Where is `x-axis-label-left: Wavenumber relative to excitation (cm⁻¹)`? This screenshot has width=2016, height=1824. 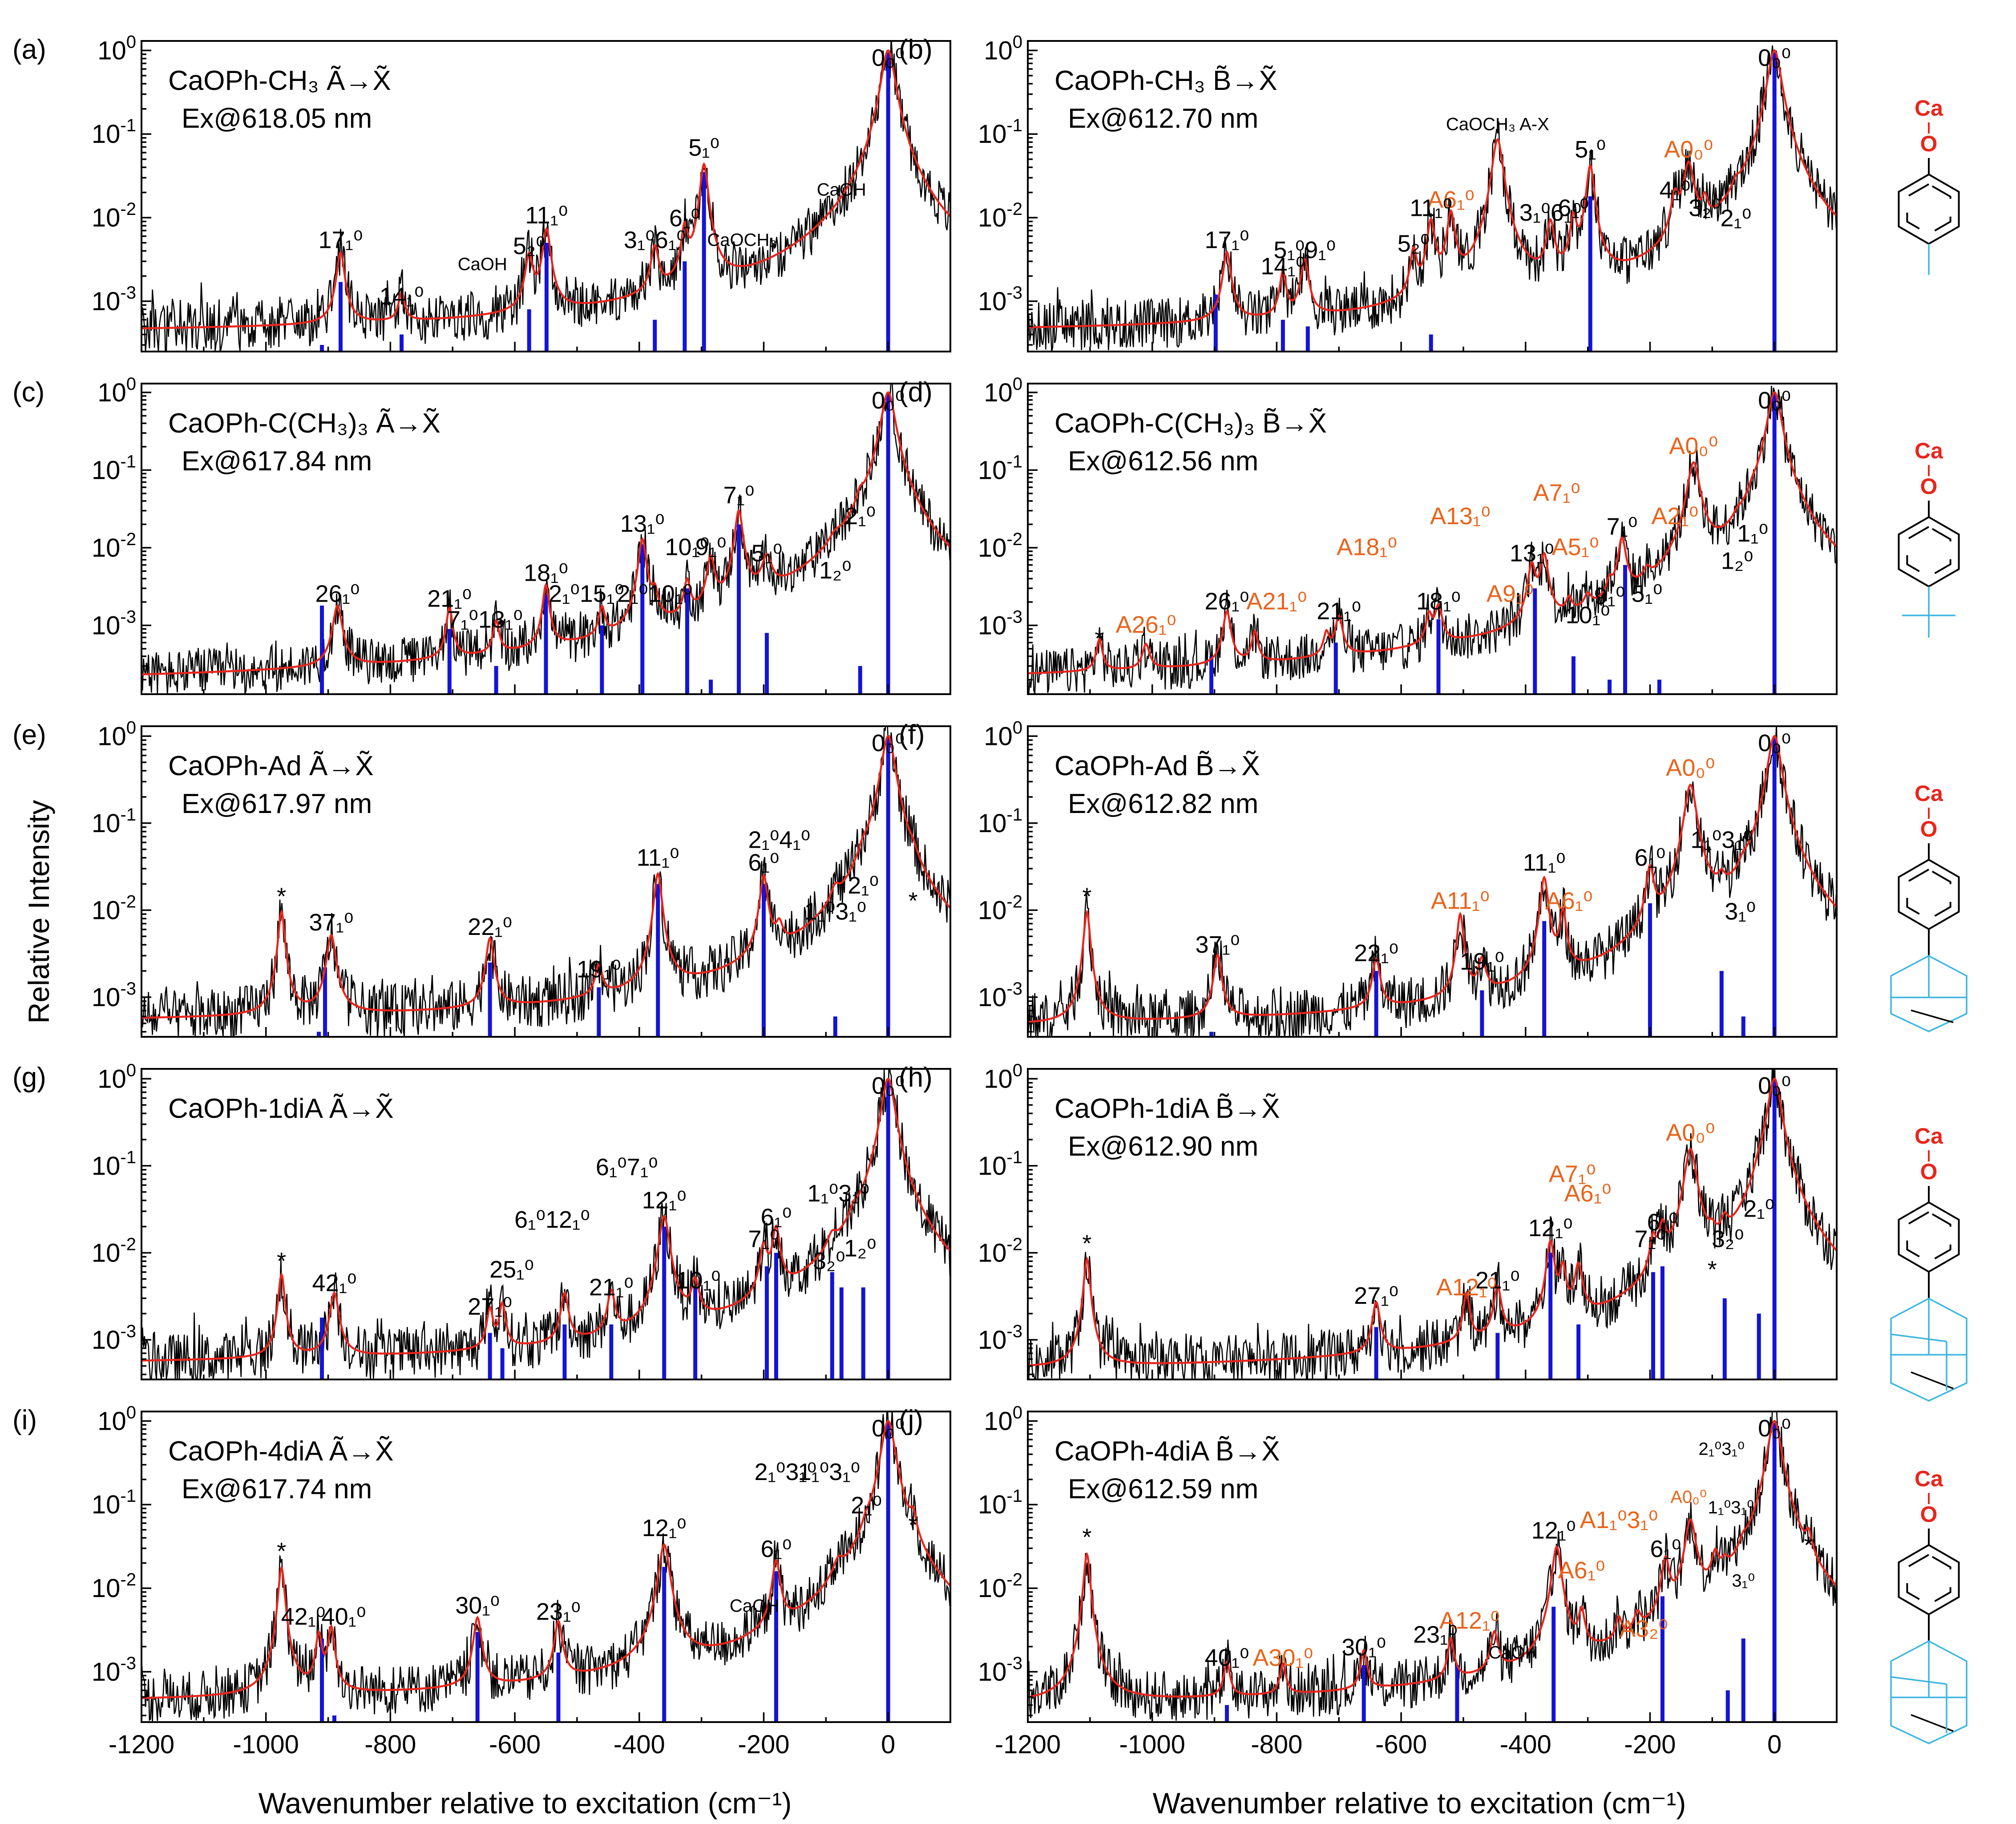
x-axis-label-left: Wavenumber relative to excitation (cm⁻¹) is located at coordinates (526, 1803).